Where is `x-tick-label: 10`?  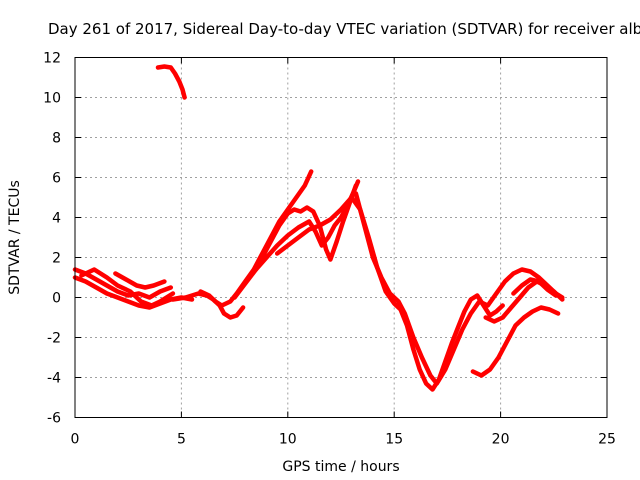
x-tick-label: 10 is located at coordinates (288, 440).